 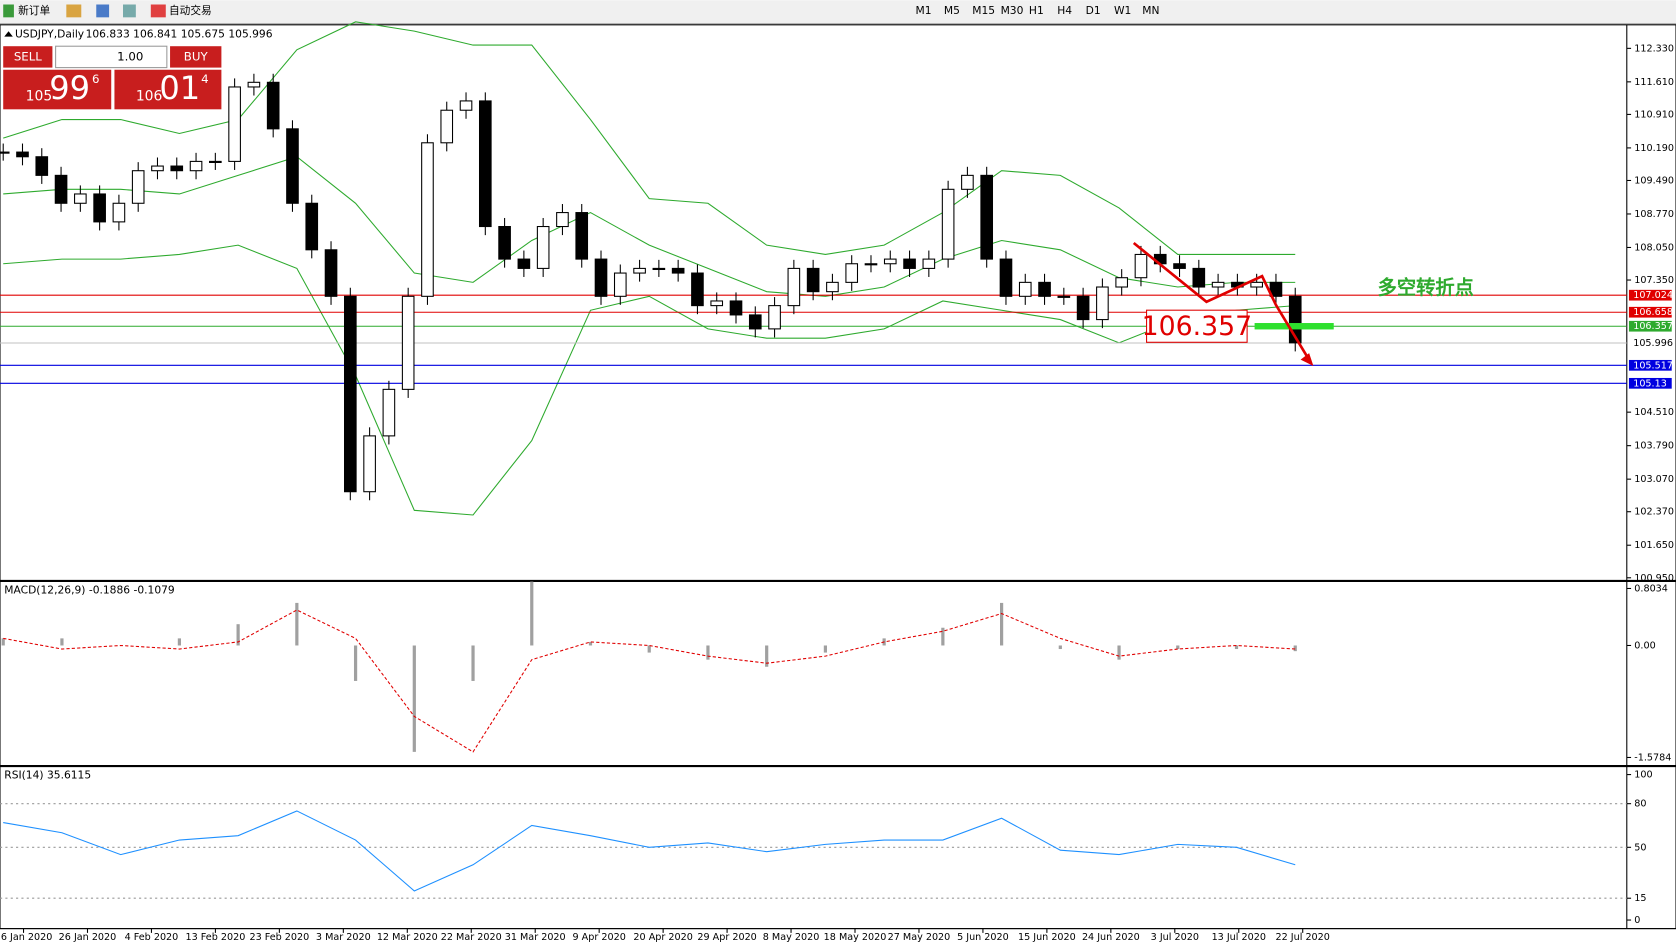 What do you see at coordinates (47, 775) in the screenshot?
I see `rsi-label: RSI(14) 35.6115` at bounding box center [47, 775].